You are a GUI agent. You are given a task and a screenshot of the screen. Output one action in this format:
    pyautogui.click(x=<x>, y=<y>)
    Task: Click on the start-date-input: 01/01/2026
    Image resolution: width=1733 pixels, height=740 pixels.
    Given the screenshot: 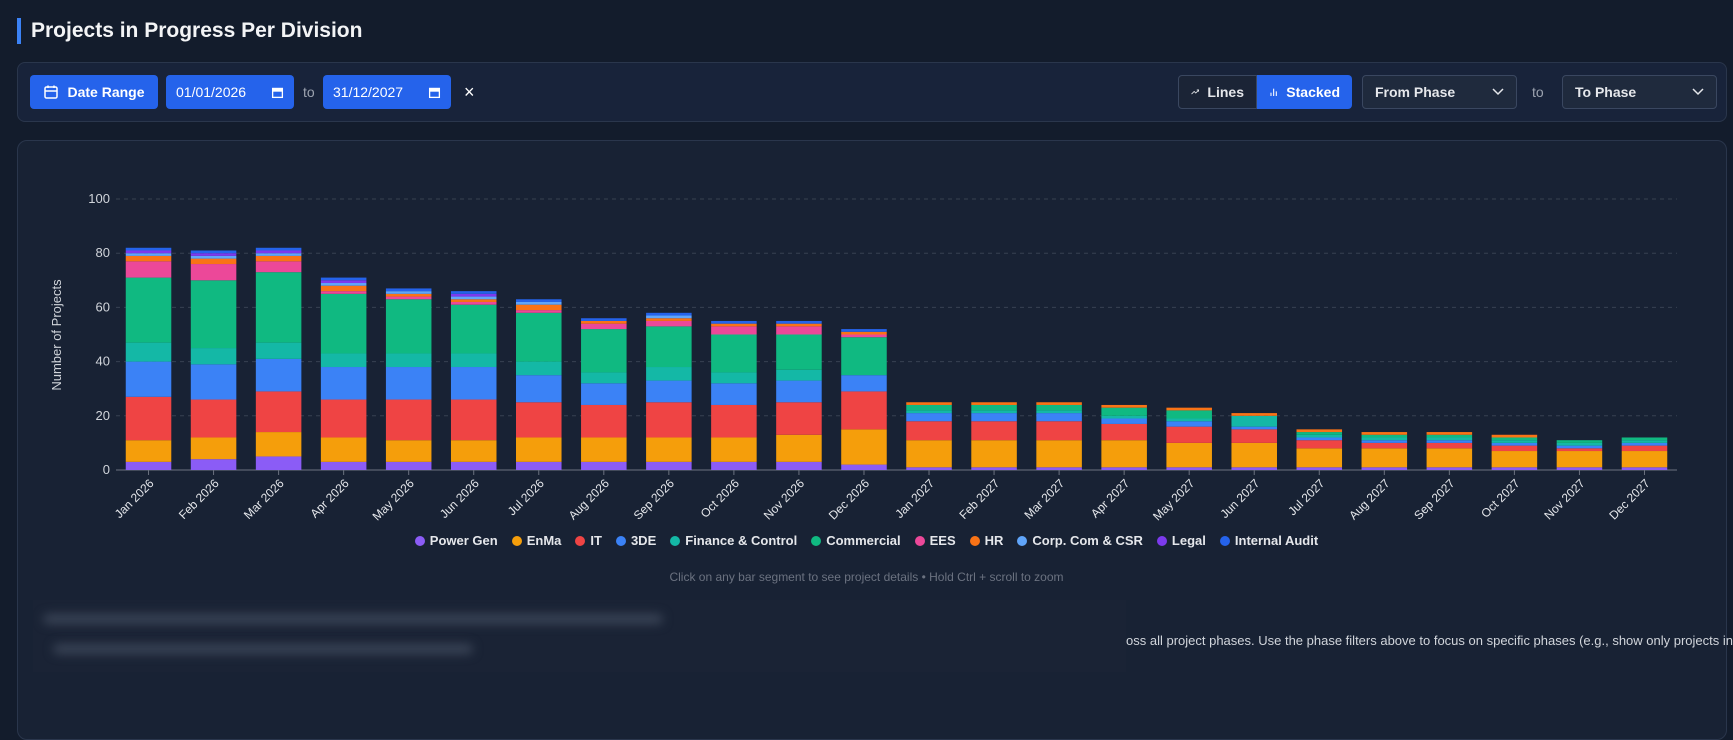 What is the action you would take?
    pyautogui.click(x=230, y=92)
    